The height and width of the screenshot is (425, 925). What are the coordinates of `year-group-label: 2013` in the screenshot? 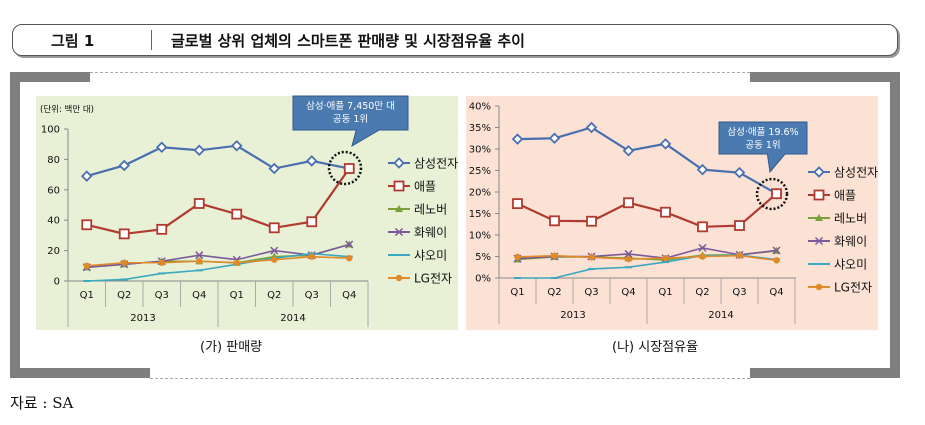 It's located at (142, 318).